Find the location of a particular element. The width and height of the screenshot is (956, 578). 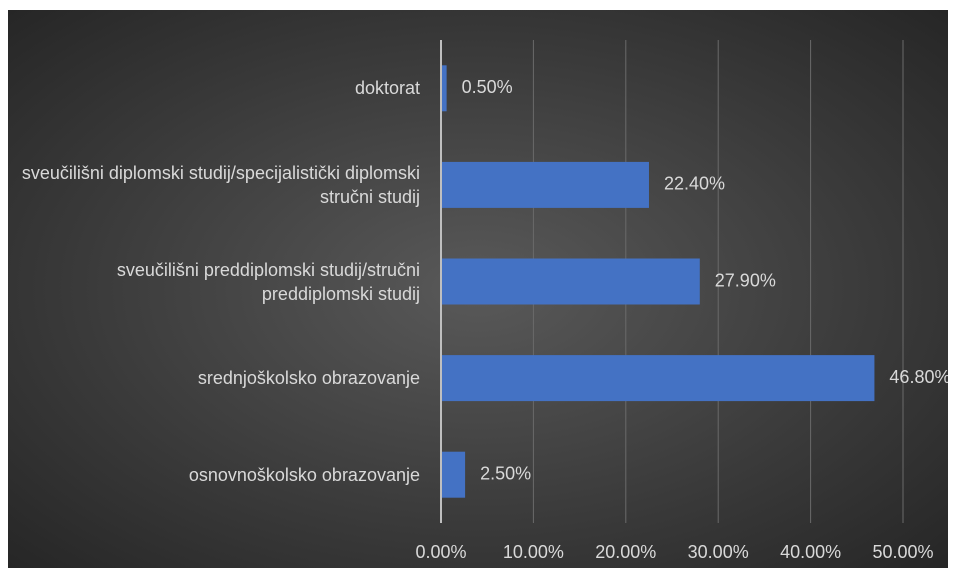

category-label: doktorat is located at coordinates (387, 88).